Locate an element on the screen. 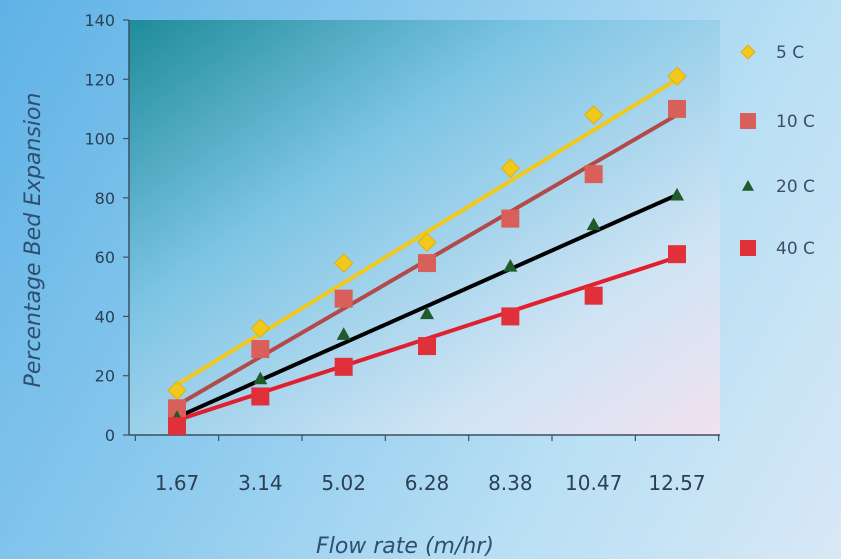 This screenshot has height=559, width=841. x-tick-label: 6.28 is located at coordinates (427, 483).